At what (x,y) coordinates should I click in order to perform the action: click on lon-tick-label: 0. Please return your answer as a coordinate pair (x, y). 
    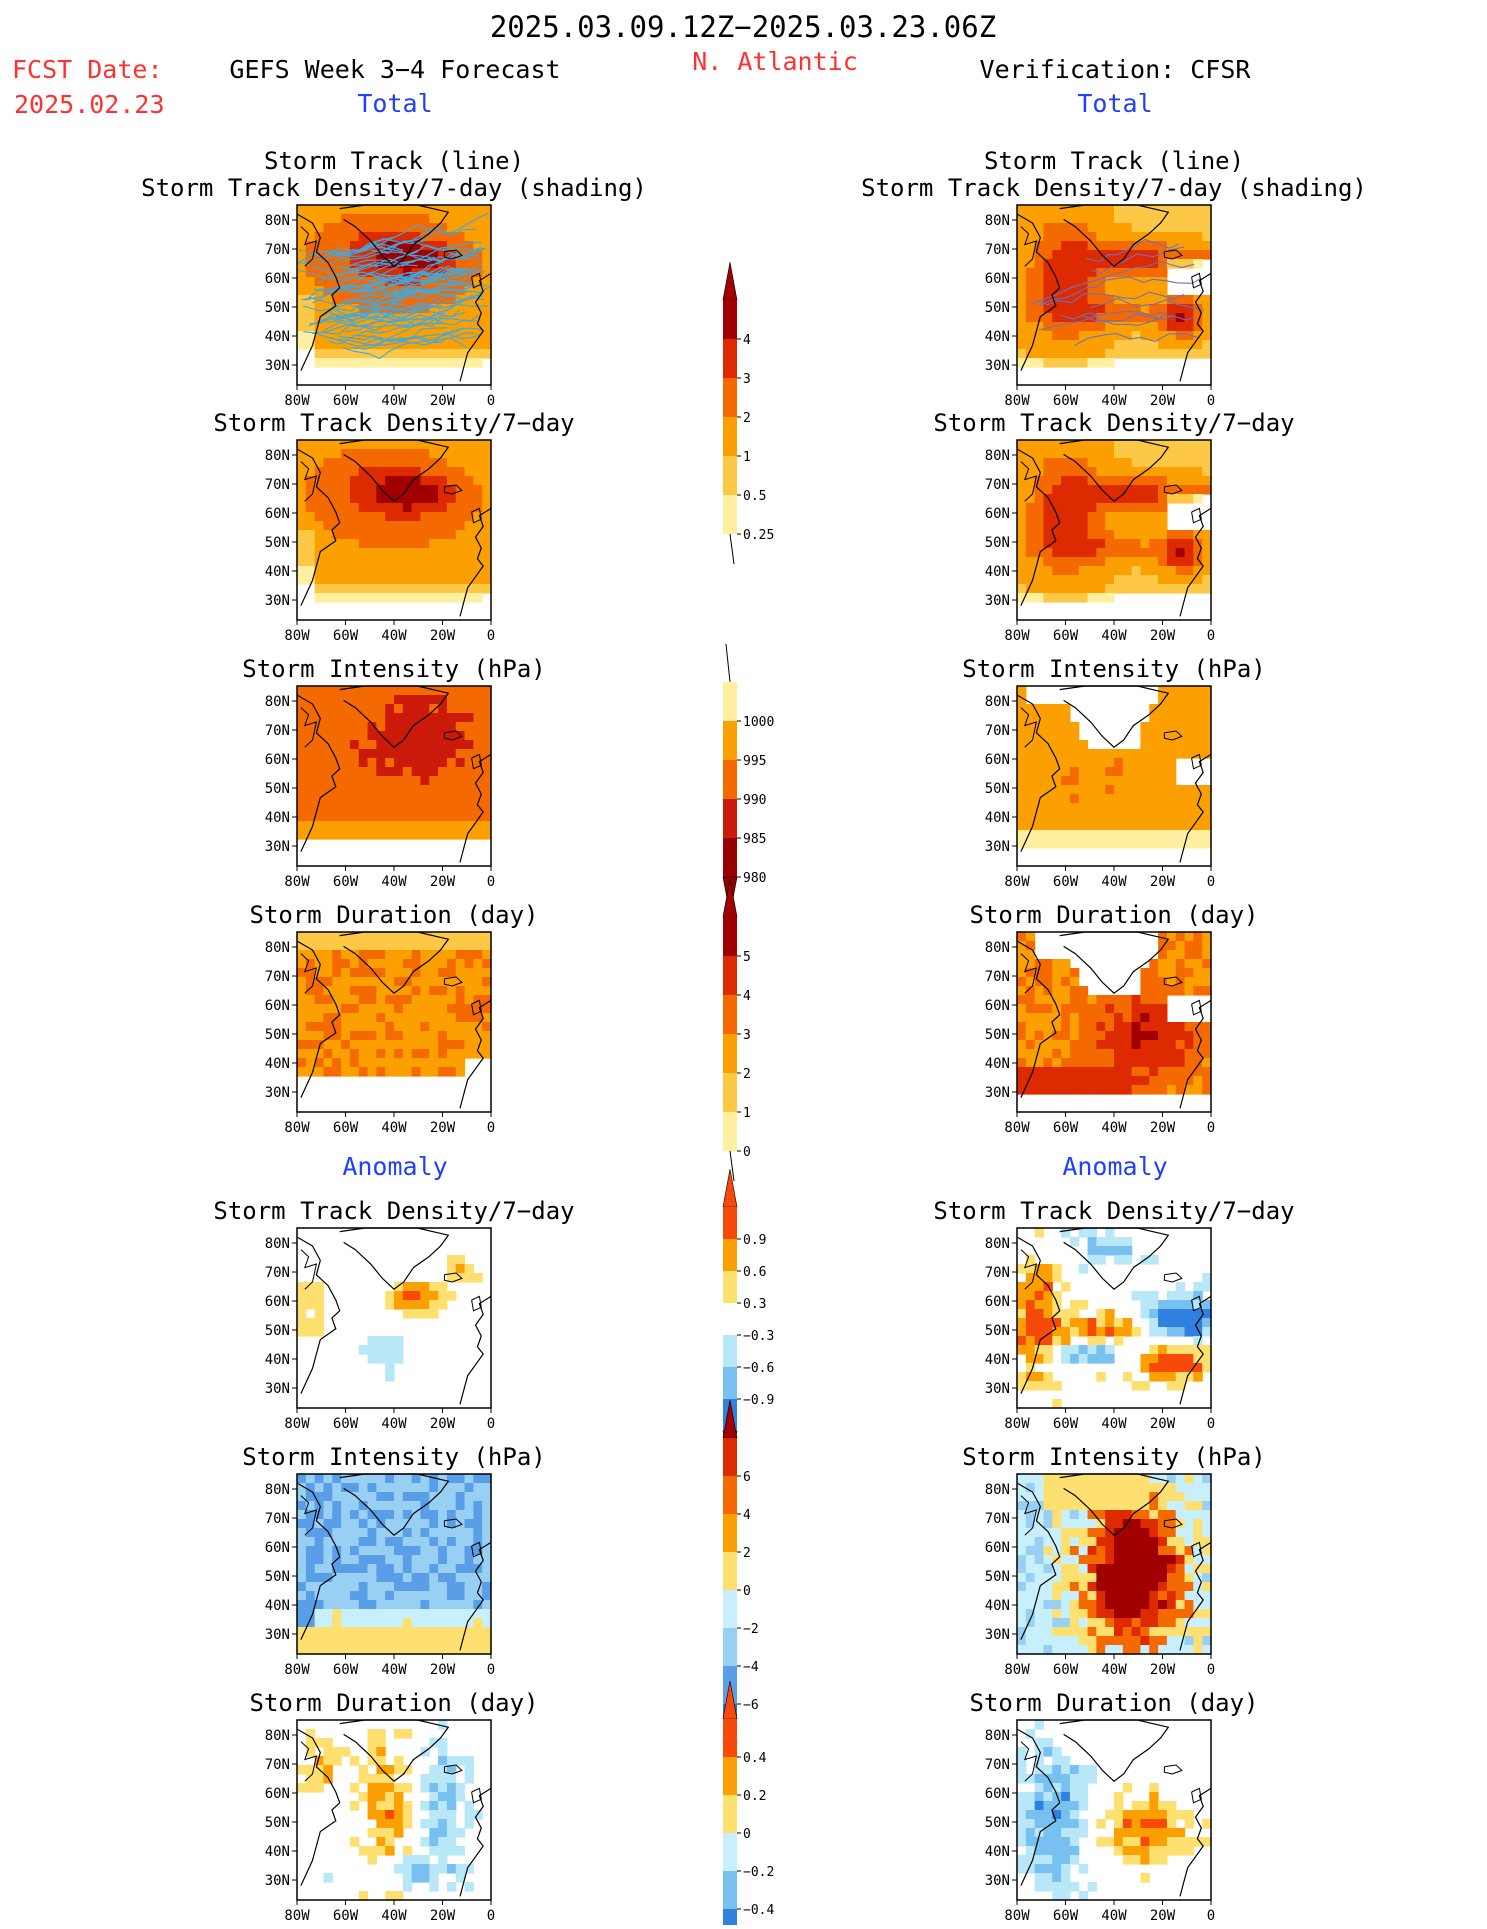
    Looking at the image, I should click on (1211, 401).